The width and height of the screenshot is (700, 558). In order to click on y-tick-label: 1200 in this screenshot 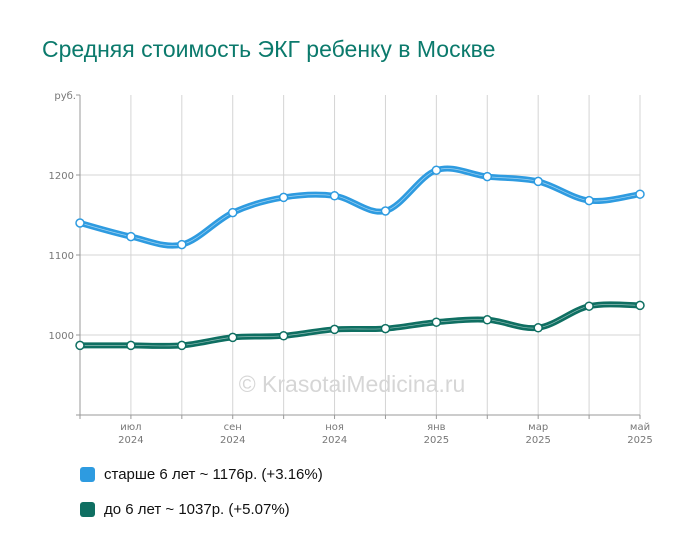, I will do `click(61, 176)`.